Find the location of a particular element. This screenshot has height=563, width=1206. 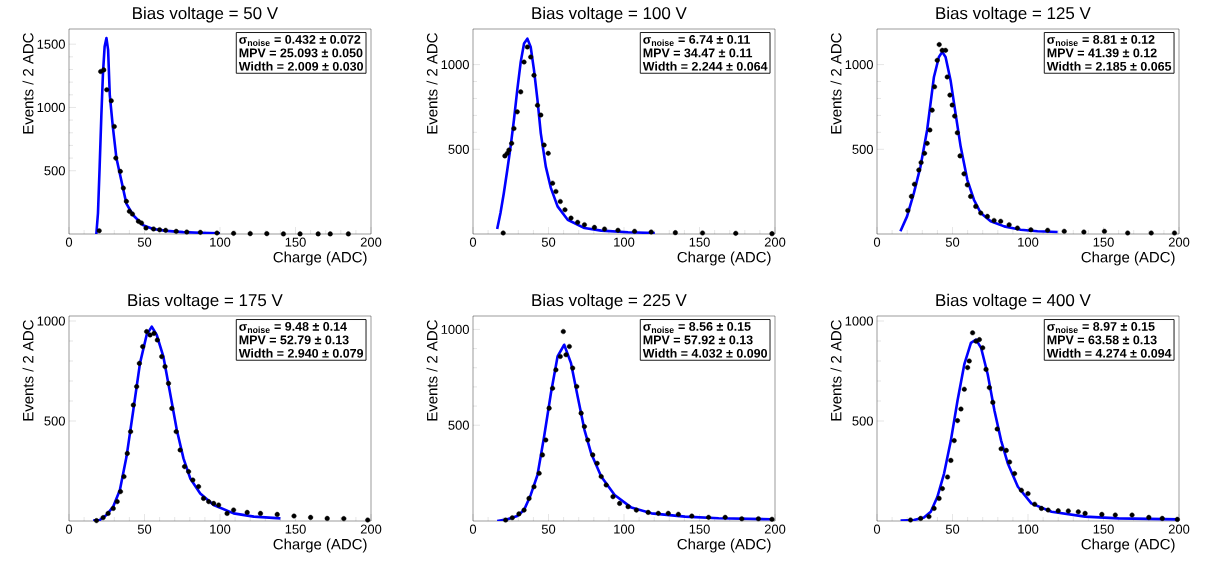

chart-title: Bias voltage = 125 V is located at coordinates (1013, 14).